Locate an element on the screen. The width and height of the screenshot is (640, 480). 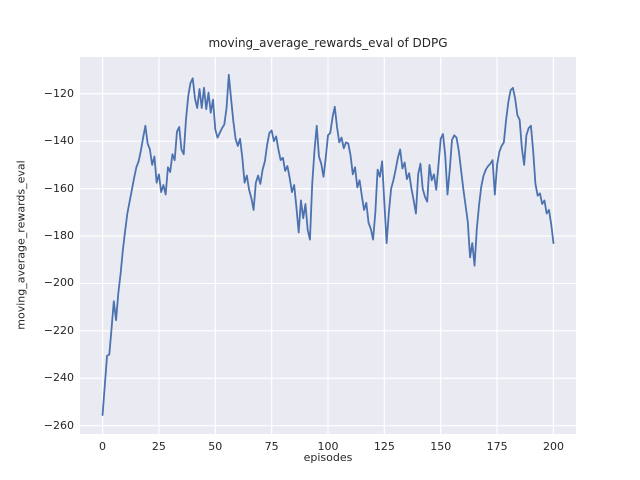
y-tick-label: −220 is located at coordinates (58, 330).